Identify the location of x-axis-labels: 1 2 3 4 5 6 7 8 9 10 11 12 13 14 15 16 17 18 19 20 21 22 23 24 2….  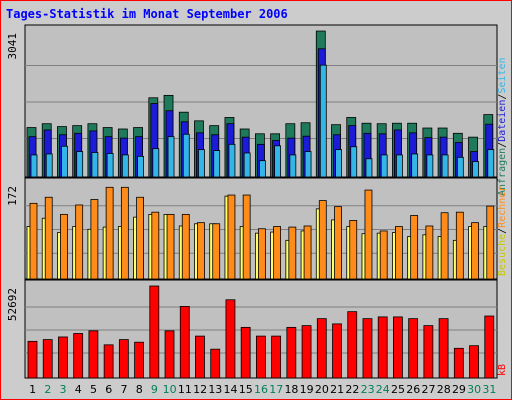
(262, 389).